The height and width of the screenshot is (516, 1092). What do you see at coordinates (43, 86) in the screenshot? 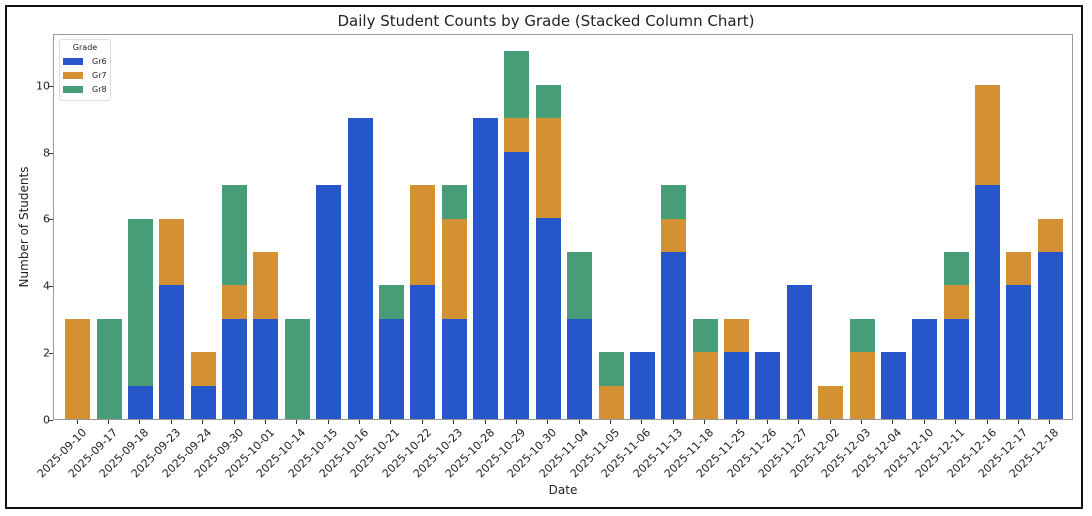
I see `y-tick-label: 10` at bounding box center [43, 86].